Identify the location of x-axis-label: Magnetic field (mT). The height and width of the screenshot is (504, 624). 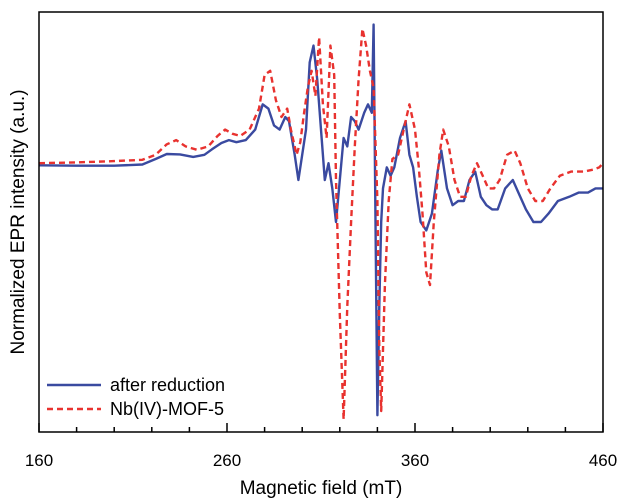
(321, 488).